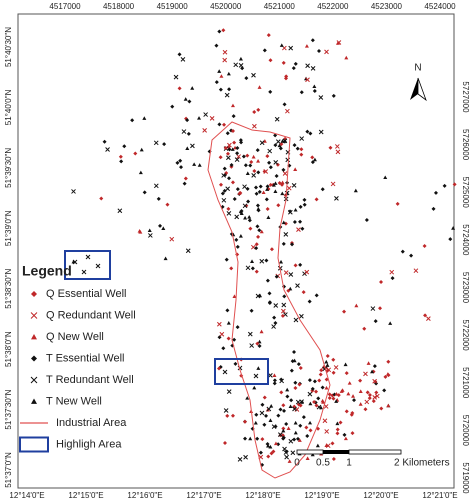 This screenshot has width=474, height=503. I want to click on legend-label: T Essential Well, so click(85, 358).